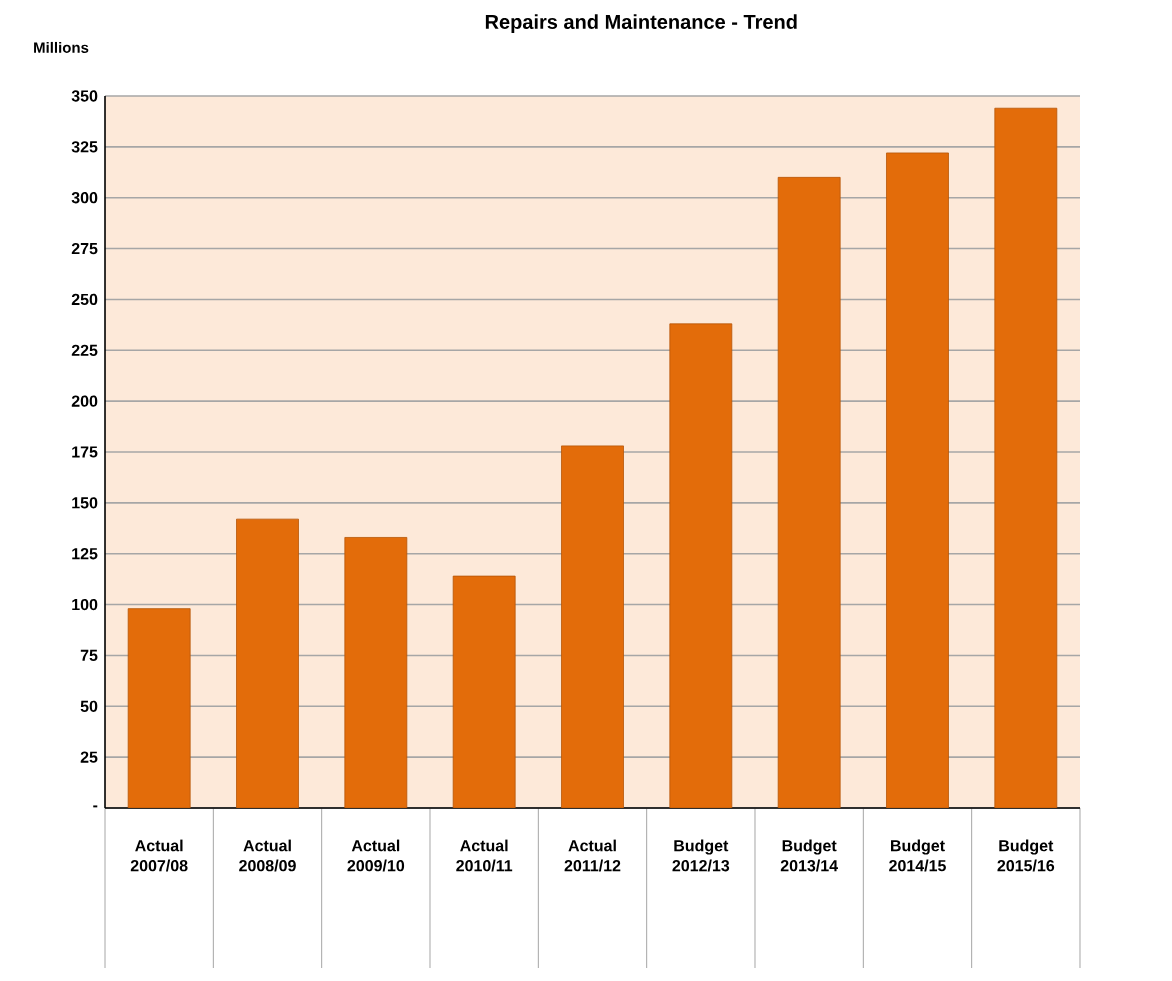 The image size is (1172, 981). What do you see at coordinates (89, 706) in the screenshot?
I see `y-tick-label: 50` at bounding box center [89, 706].